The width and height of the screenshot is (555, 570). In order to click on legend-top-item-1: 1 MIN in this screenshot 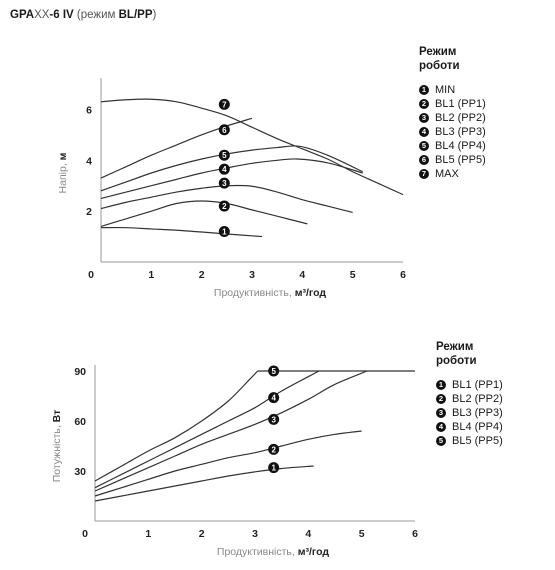, I will do `click(452, 90)`.